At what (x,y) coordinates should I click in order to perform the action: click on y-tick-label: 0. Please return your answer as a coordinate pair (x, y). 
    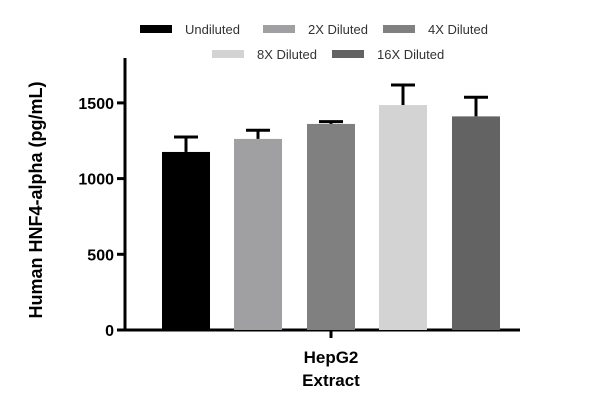
    Looking at the image, I should click on (109, 331).